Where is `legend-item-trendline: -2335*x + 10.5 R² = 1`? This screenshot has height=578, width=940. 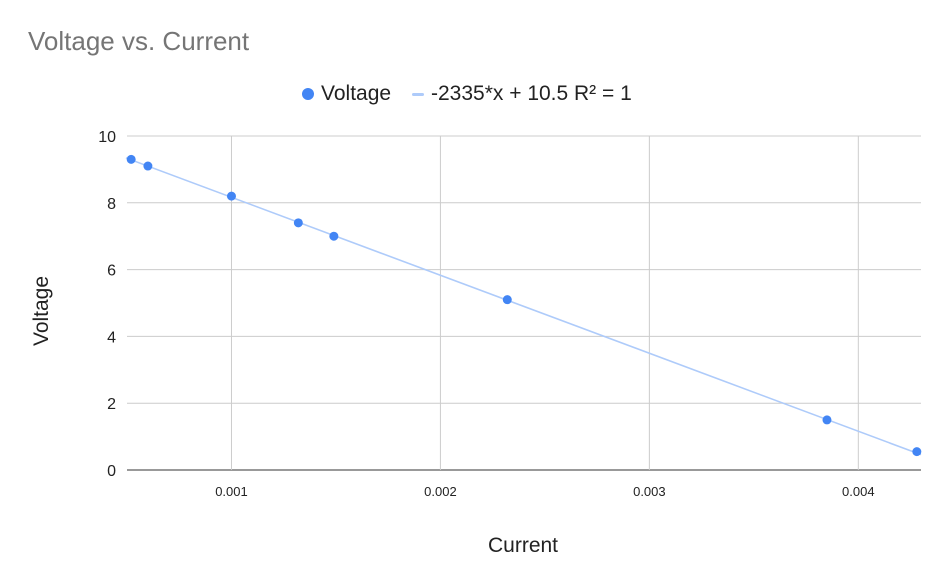 legend-item-trendline: -2335*x + 10.5 R² = 1 is located at coordinates (522, 94).